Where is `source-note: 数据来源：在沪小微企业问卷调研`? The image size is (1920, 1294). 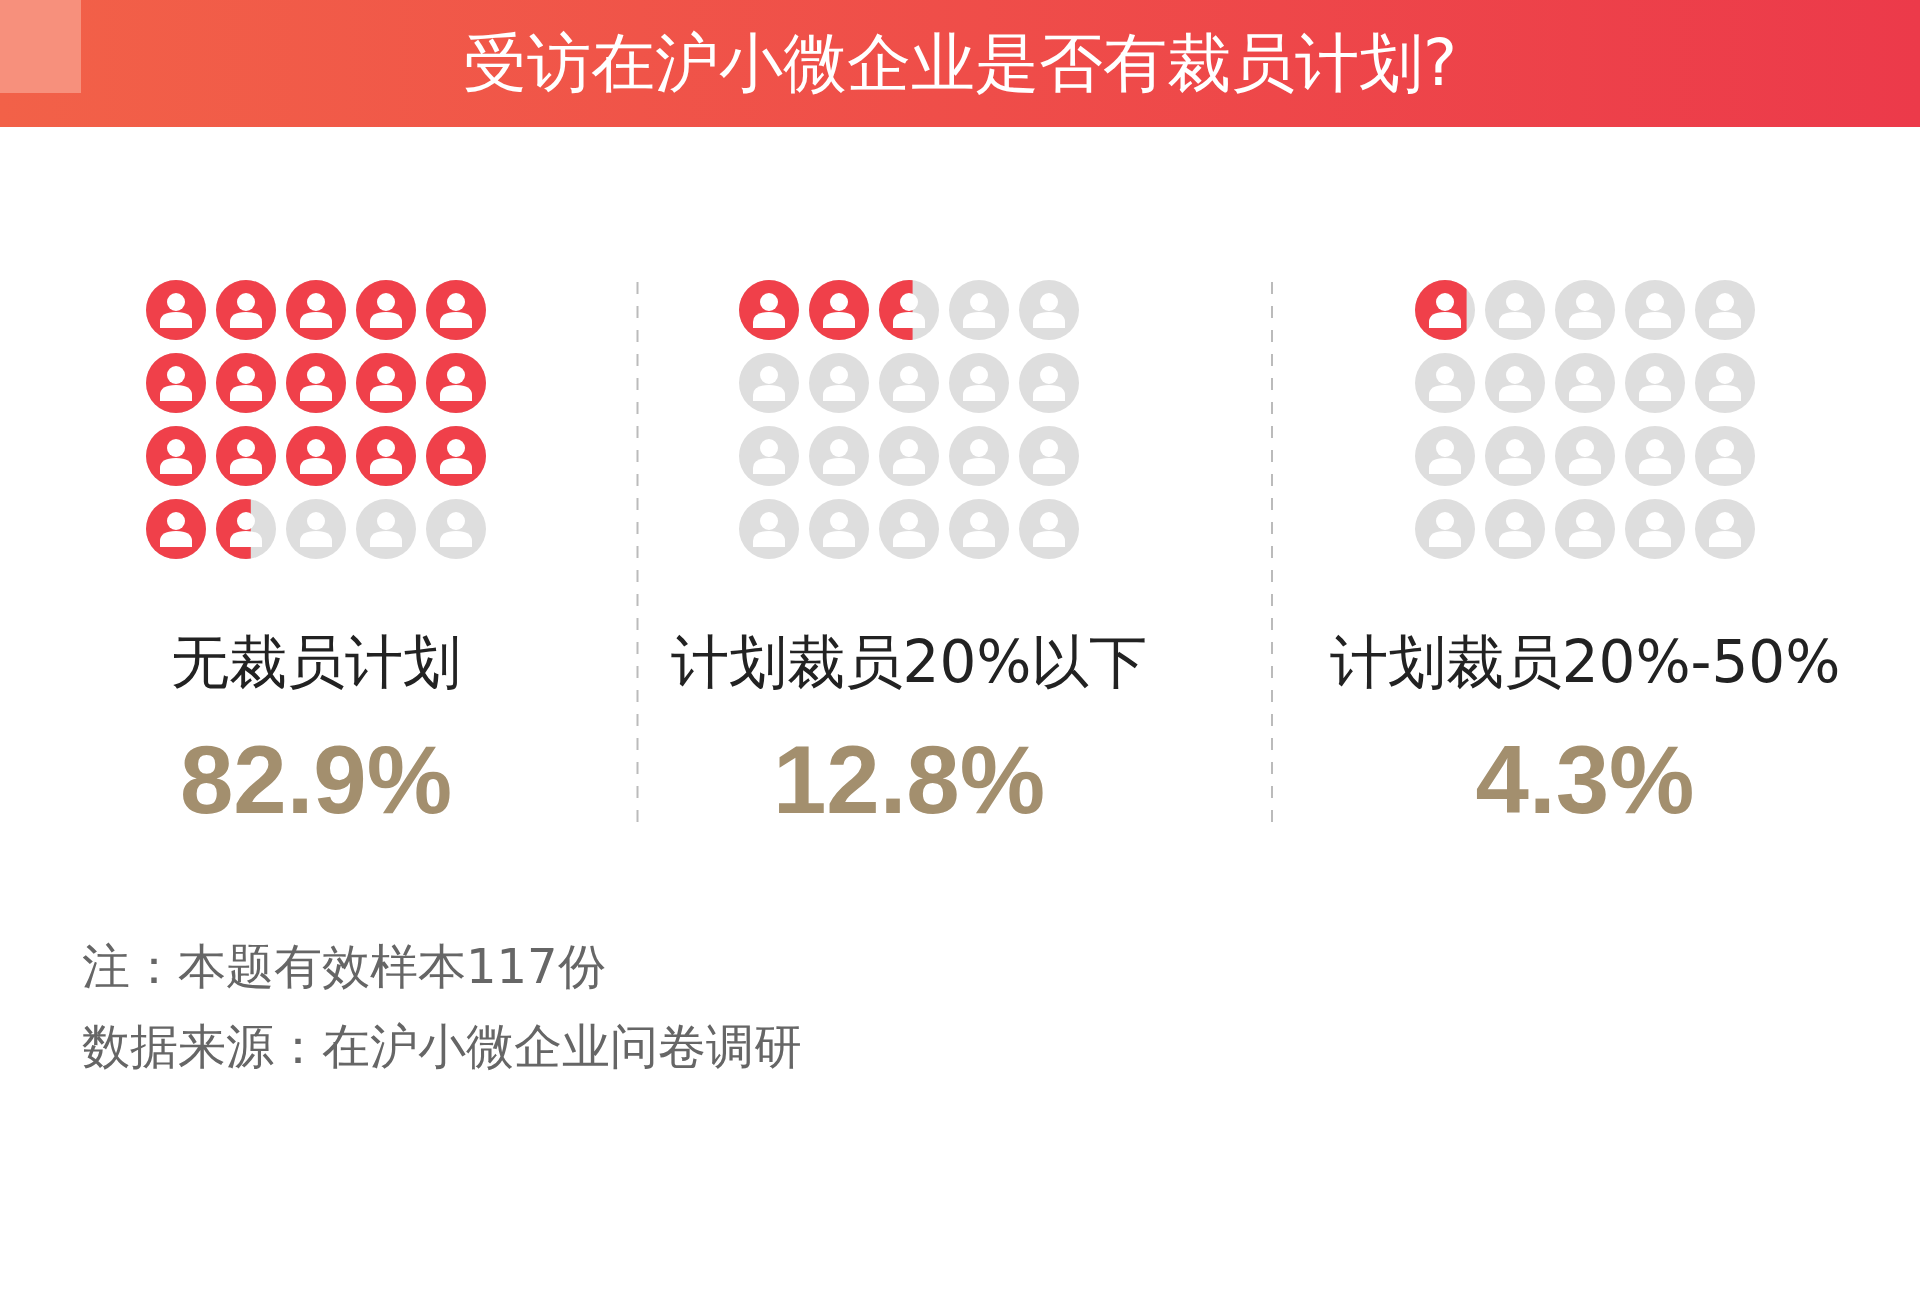 source-note: 数据来源：在沪小微企业问卷调研 is located at coordinates (442, 1046).